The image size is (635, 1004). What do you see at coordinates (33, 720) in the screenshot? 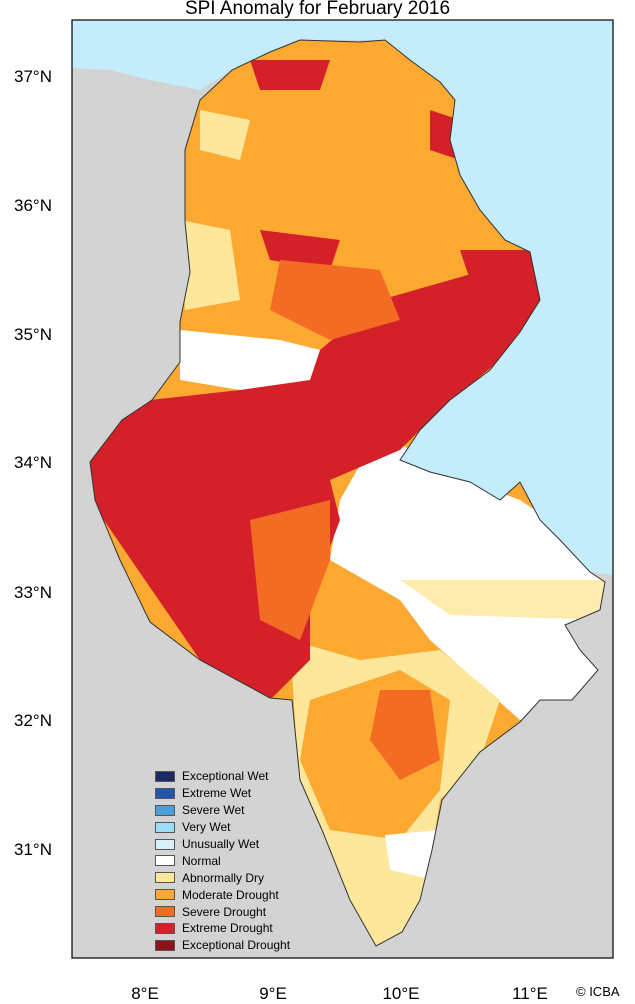
I see `lat-label: 32°N` at bounding box center [33, 720].